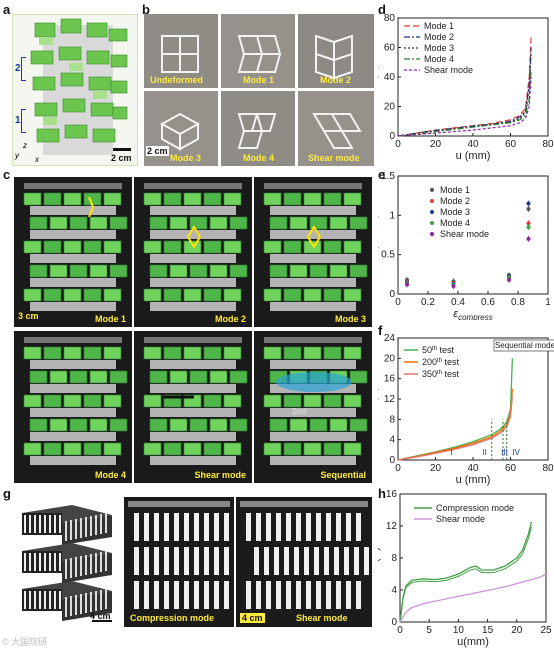 Image resolution: width=554 pixels, height=651 pixels. I want to click on x-tick-label: 0, so click(398, 468).